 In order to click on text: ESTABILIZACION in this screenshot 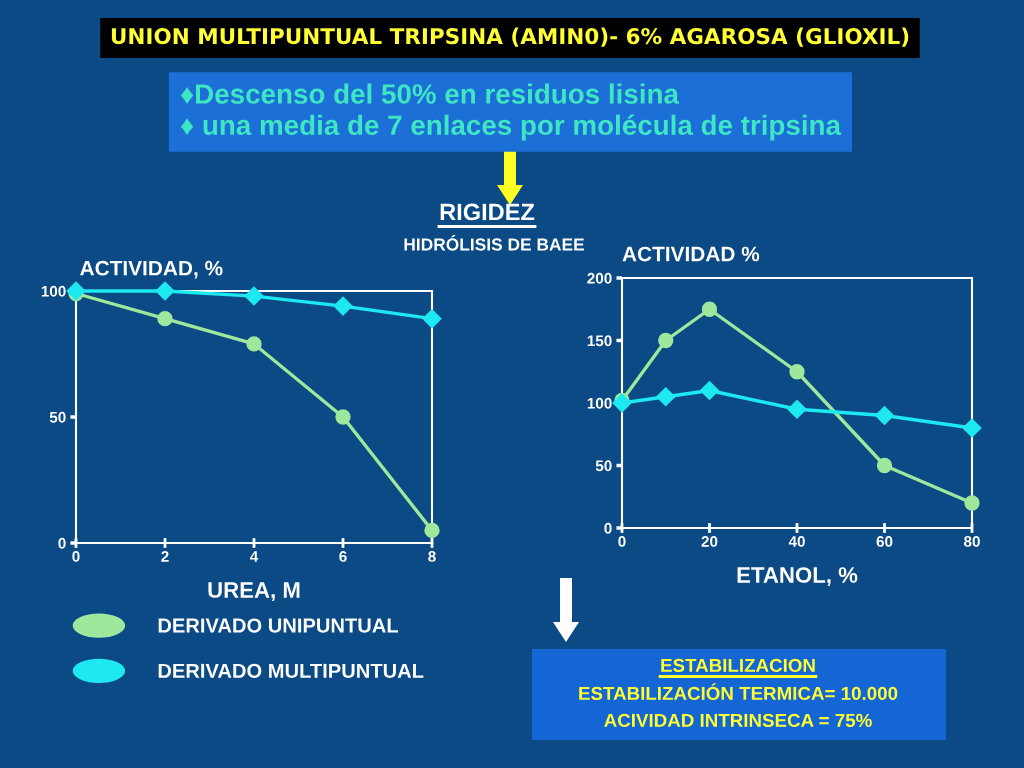, I will do `click(738, 665)`.